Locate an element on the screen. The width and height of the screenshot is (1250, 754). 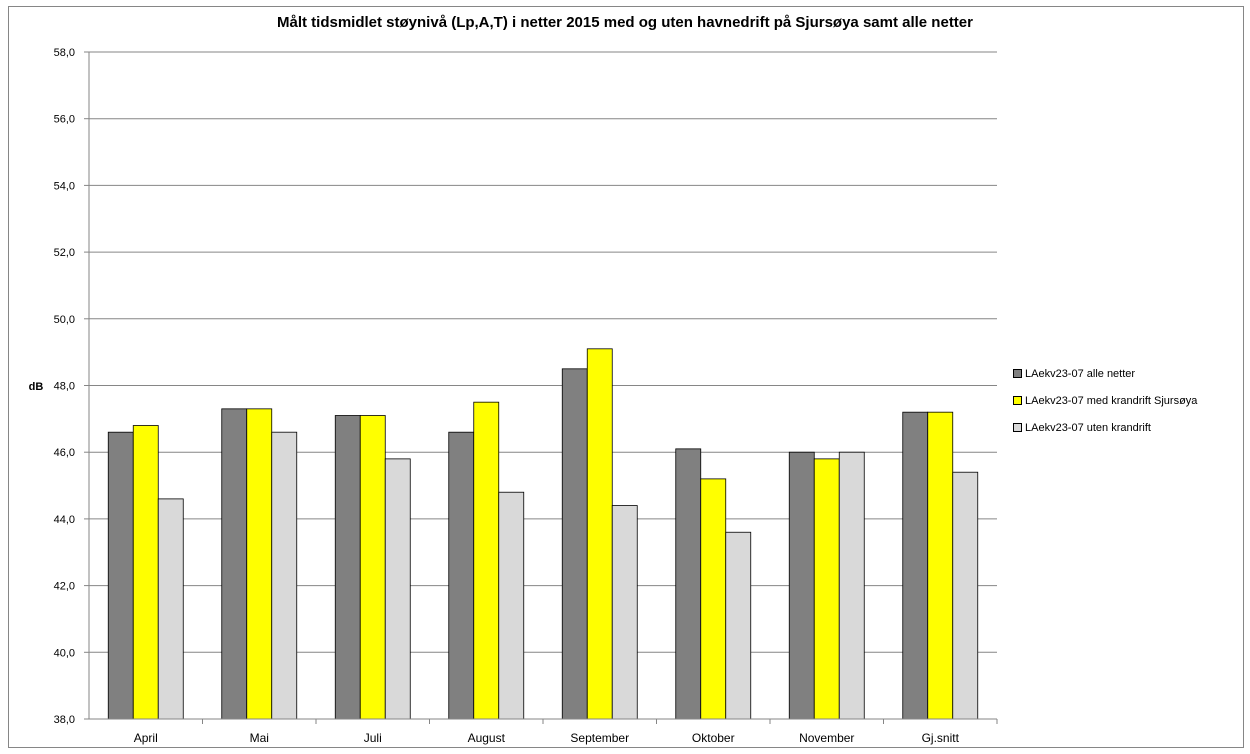
y-tick-label: 48,0 is located at coordinates (64, 387).